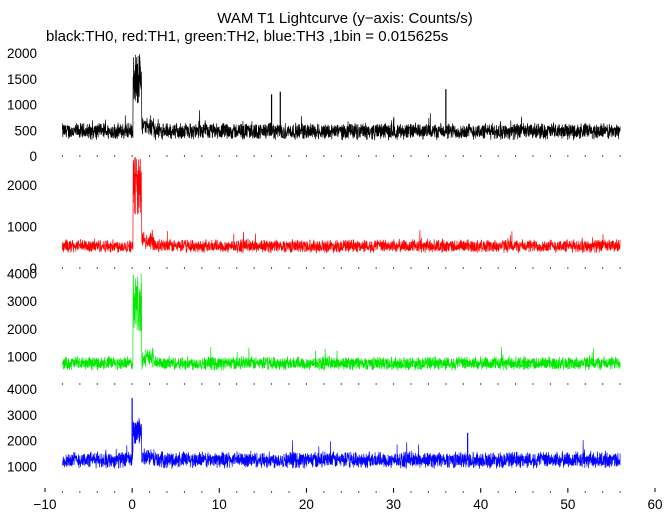 The image size is (672, 515). I want to click on x-tick-label: 30, so click(393, 504).